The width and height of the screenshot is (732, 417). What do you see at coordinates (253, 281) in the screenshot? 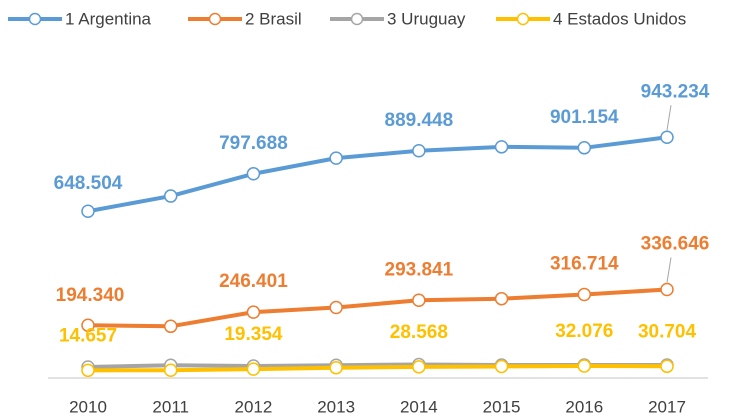
I see `data-label: 246.401` at bounding box center [253, 281].